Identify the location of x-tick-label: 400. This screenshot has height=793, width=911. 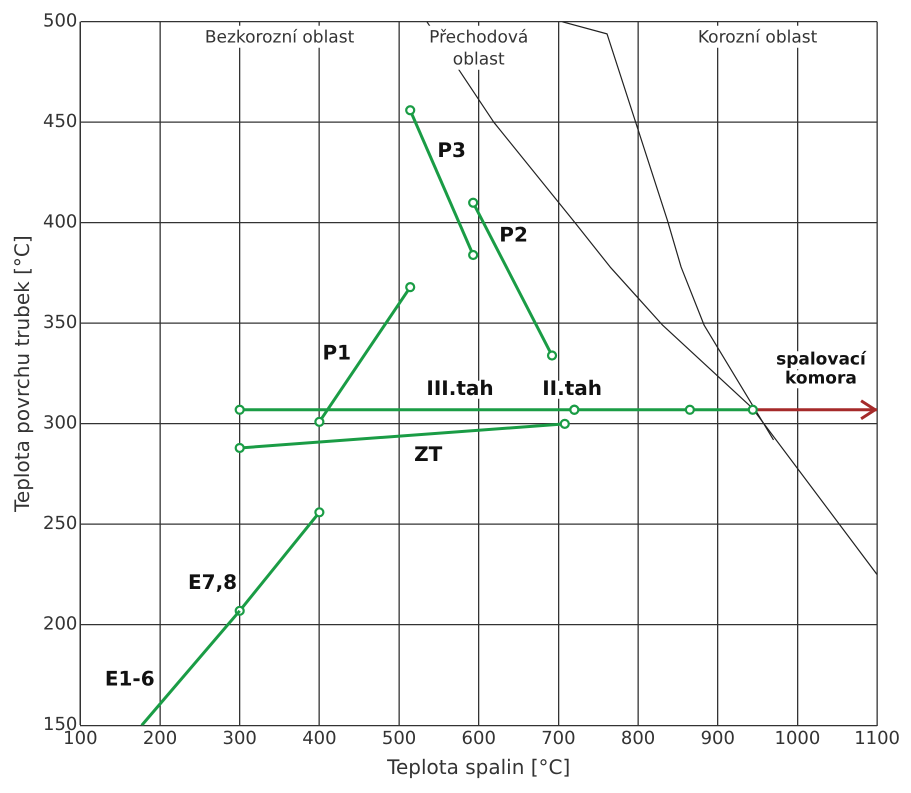
(319, 738).